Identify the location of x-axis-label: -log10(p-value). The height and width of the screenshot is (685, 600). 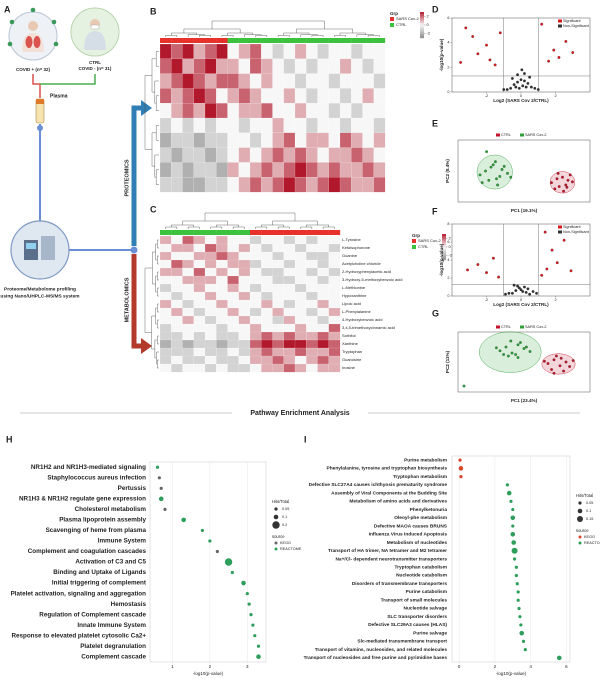
(511, 673).